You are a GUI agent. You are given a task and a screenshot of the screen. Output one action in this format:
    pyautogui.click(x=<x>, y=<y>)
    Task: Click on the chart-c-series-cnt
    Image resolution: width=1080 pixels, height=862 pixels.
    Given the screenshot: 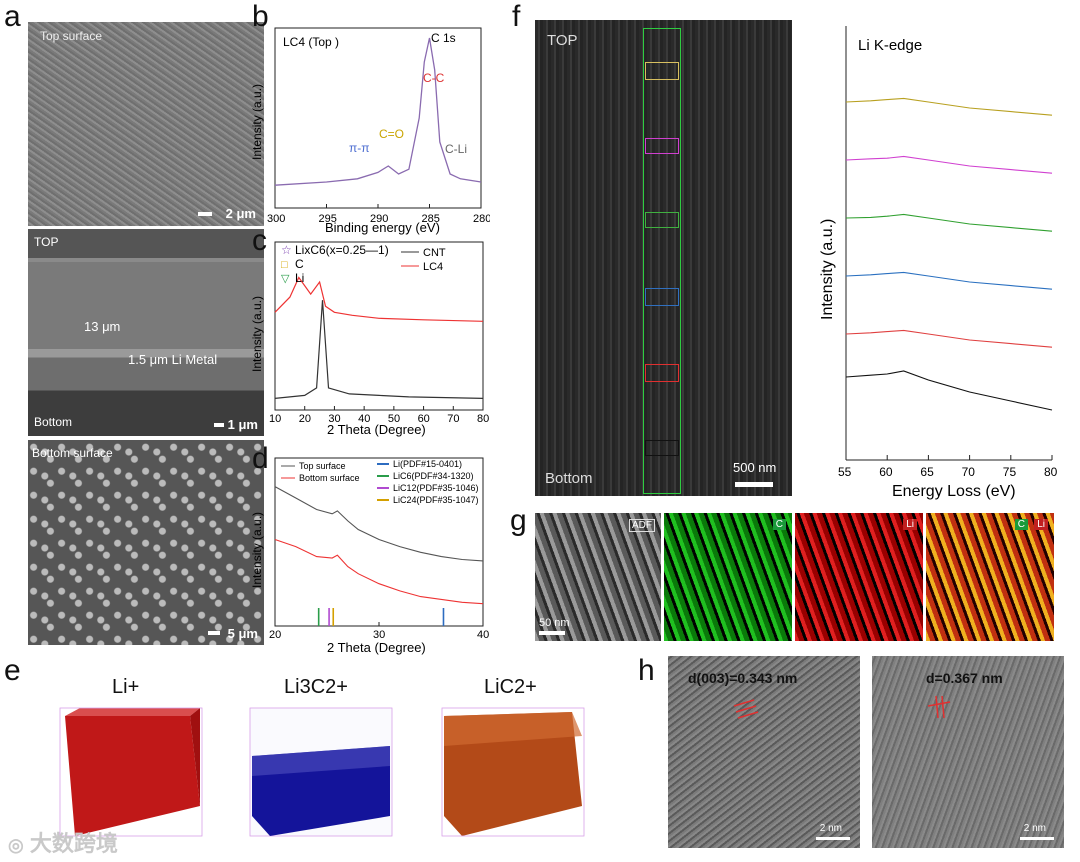 What is the action you would take?
    pyautogui.click(x=379, y=349)
    